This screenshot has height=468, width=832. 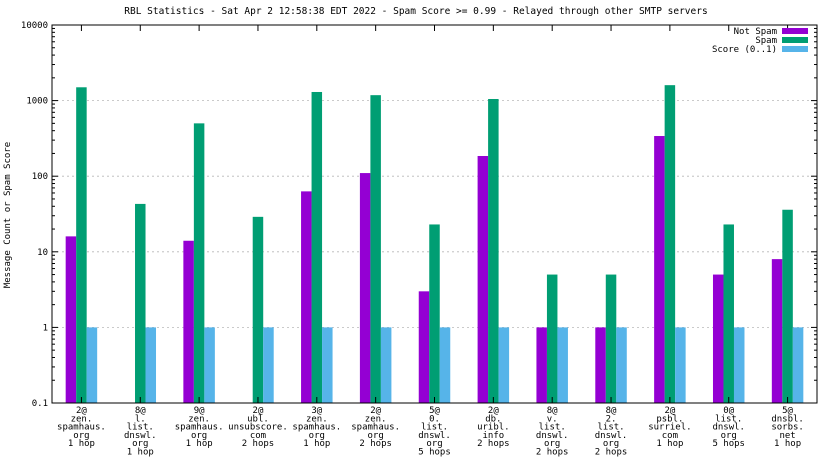 I want to click on x-tick-label: 3@ zen. spamhaus. org 1 hop, so click(x=316, y=427).